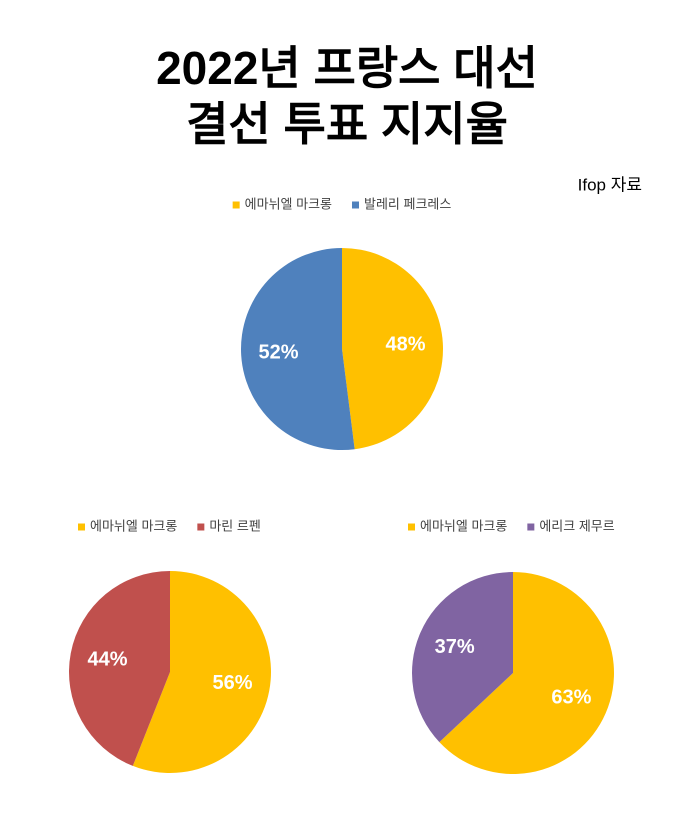 The height and width of the screenshot is (820, 694). What do you see at coordinates (347, 124) in the screenshot?
I see `title-line: 결선 투표 지지율` at bounding box center [347, 124].